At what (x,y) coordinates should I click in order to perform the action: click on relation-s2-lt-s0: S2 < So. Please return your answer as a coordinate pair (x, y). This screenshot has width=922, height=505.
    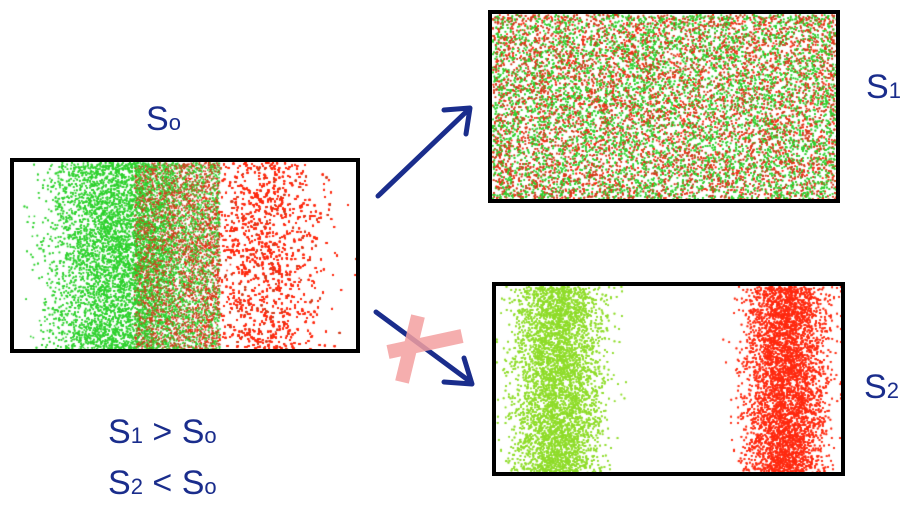
    Looking at the image, I should click on (162, 483).